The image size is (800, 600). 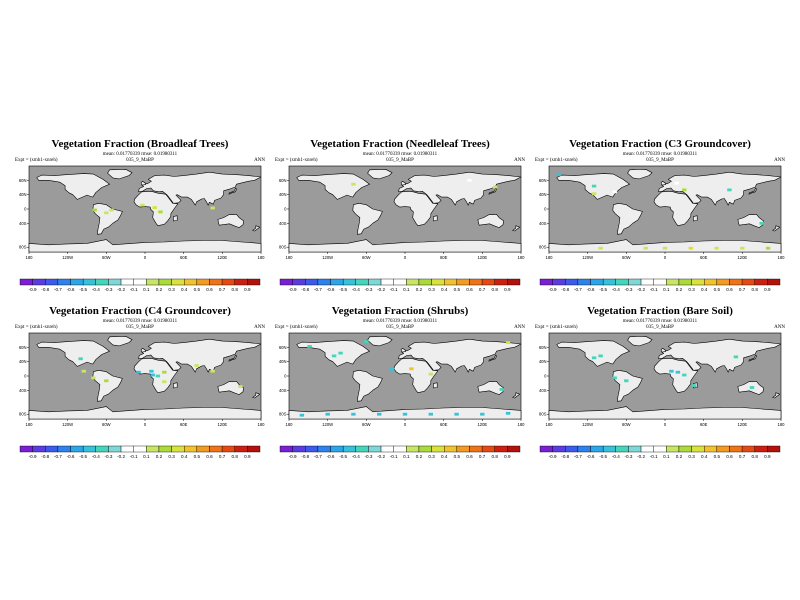 What do you see at coordinates (140, 311) in the screenshot?
I see `chart-title: Vegetation Fraction (C4 Groundcover)` at bounding box center [140, 311].